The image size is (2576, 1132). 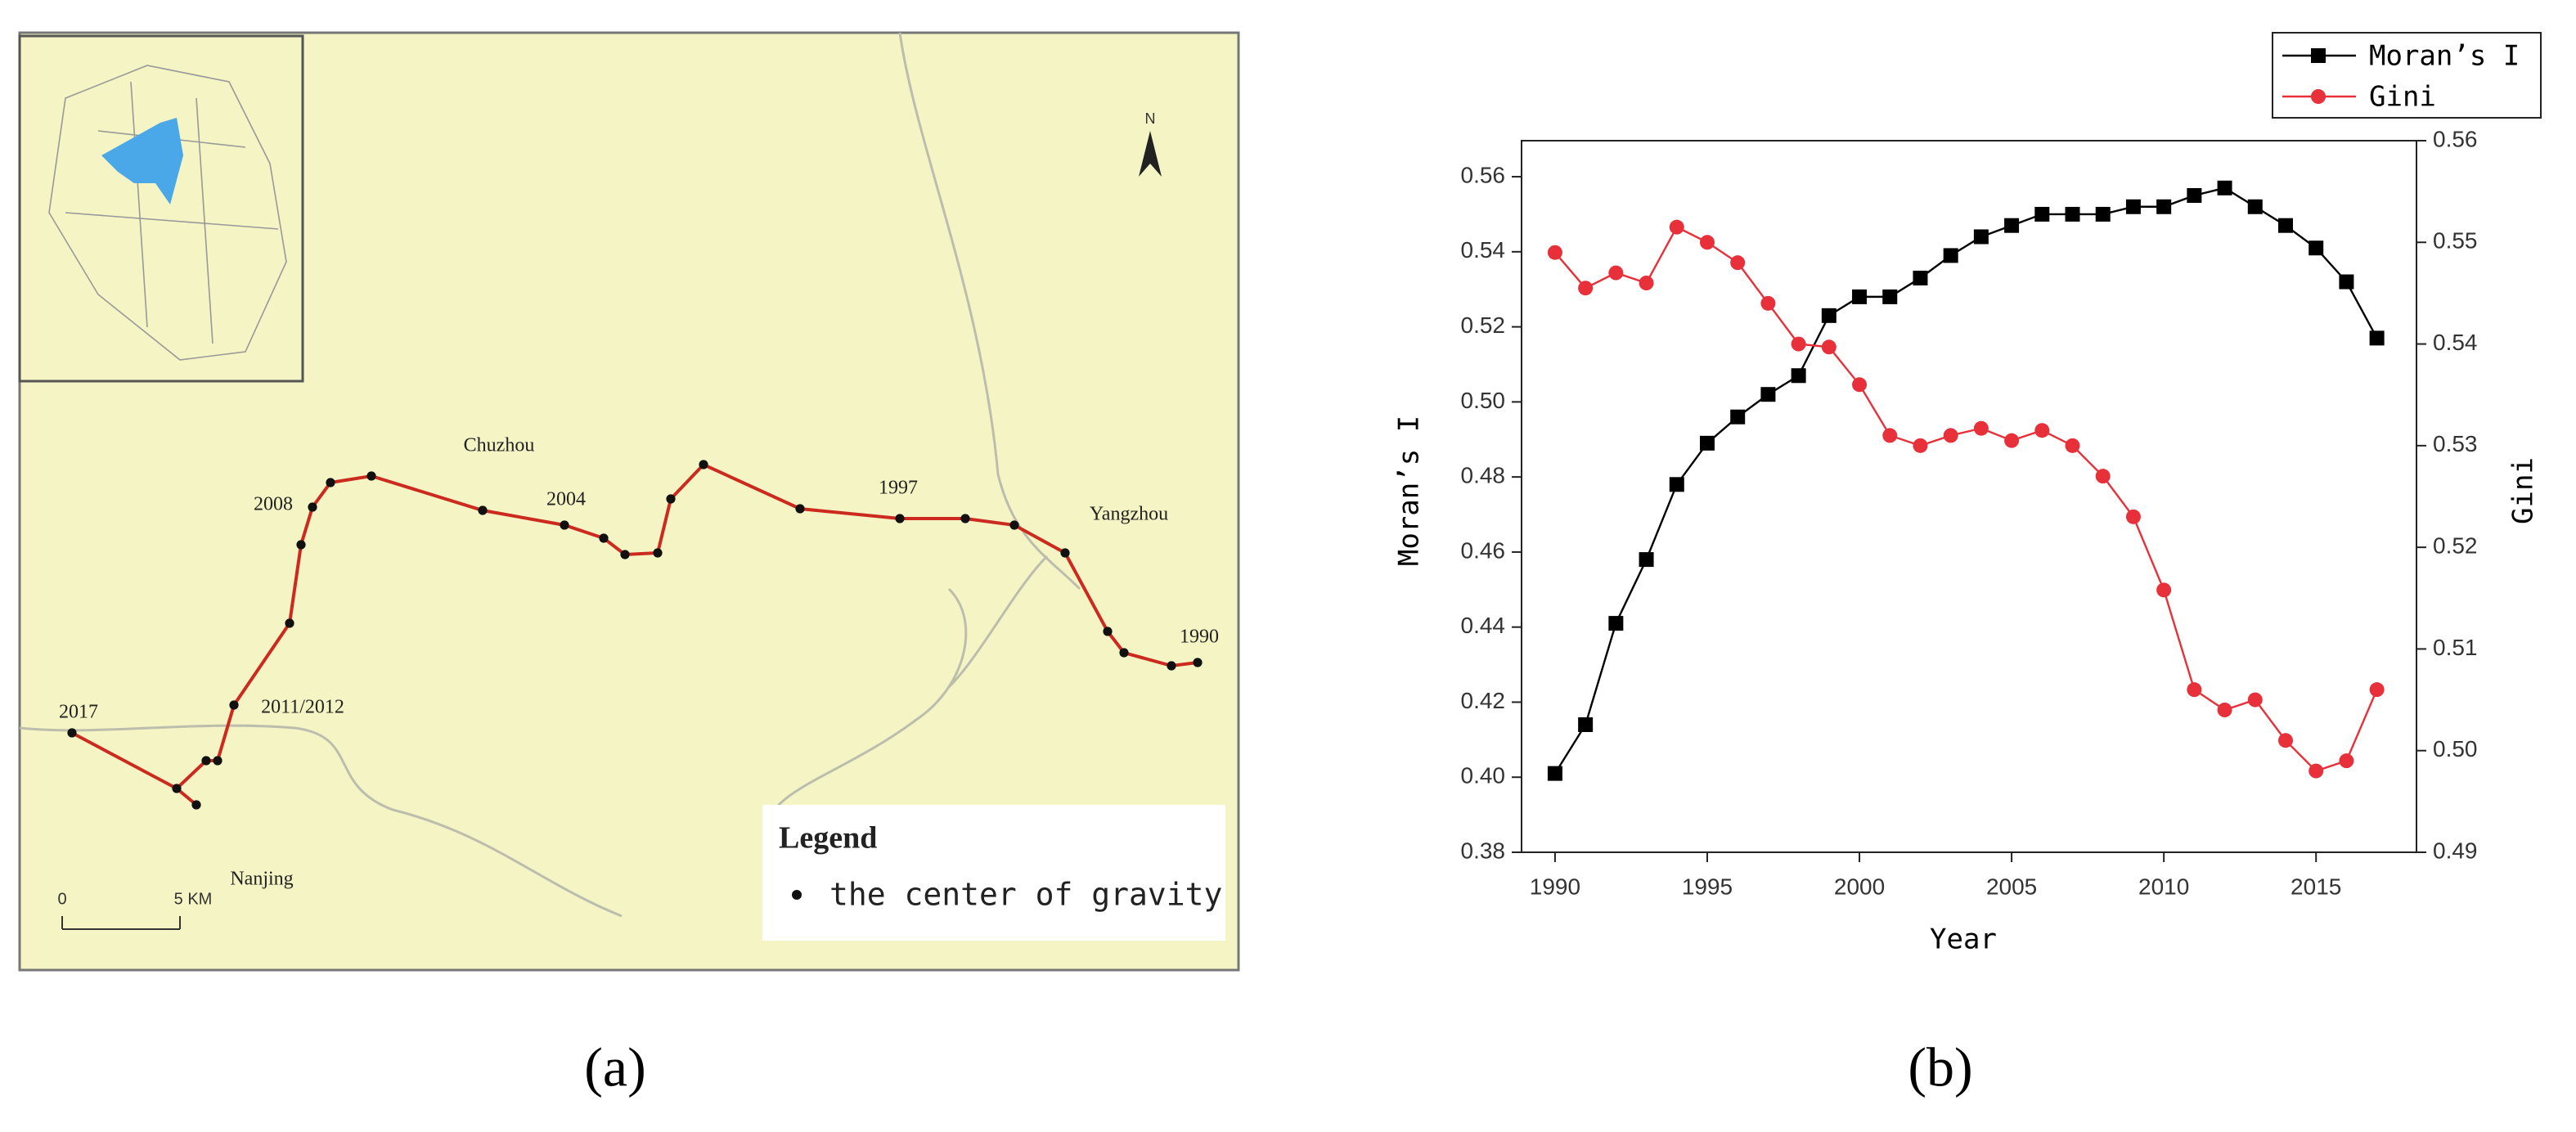 I want to click on y2-tick-label: 0.49, so click(x=2456, y=850).